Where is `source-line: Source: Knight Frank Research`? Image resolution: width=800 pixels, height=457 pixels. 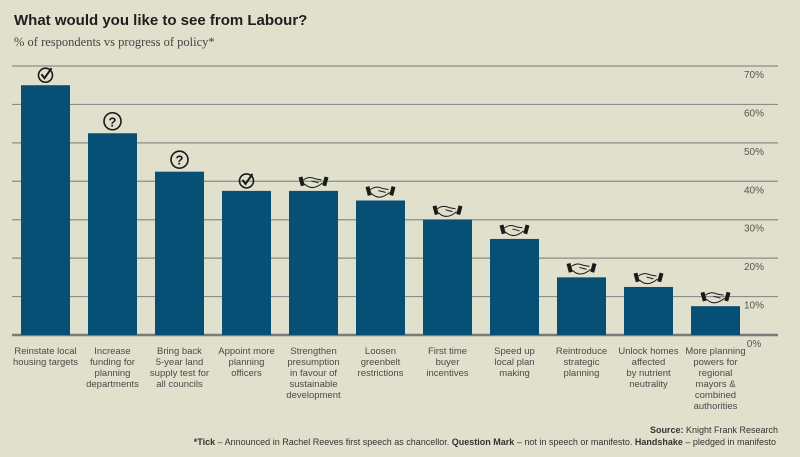 source-line: Source: Knight Frank Research is located at coordinates (714, 430).